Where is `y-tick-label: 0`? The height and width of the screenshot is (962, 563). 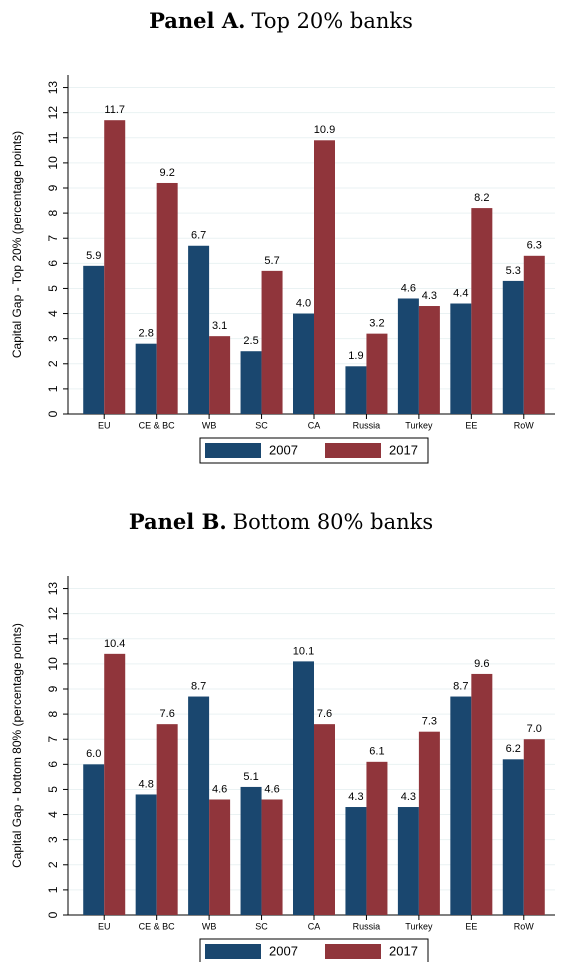
y-tick-label: 0 is located at coordinates (53, 914).